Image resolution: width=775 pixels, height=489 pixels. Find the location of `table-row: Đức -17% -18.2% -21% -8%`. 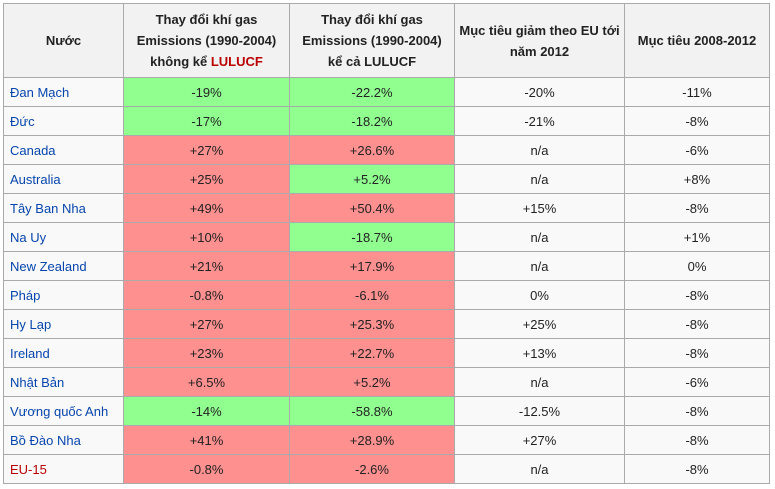

table-row: Đức -17% -18.2% -21% -8% is located at coordinates (386, 121).